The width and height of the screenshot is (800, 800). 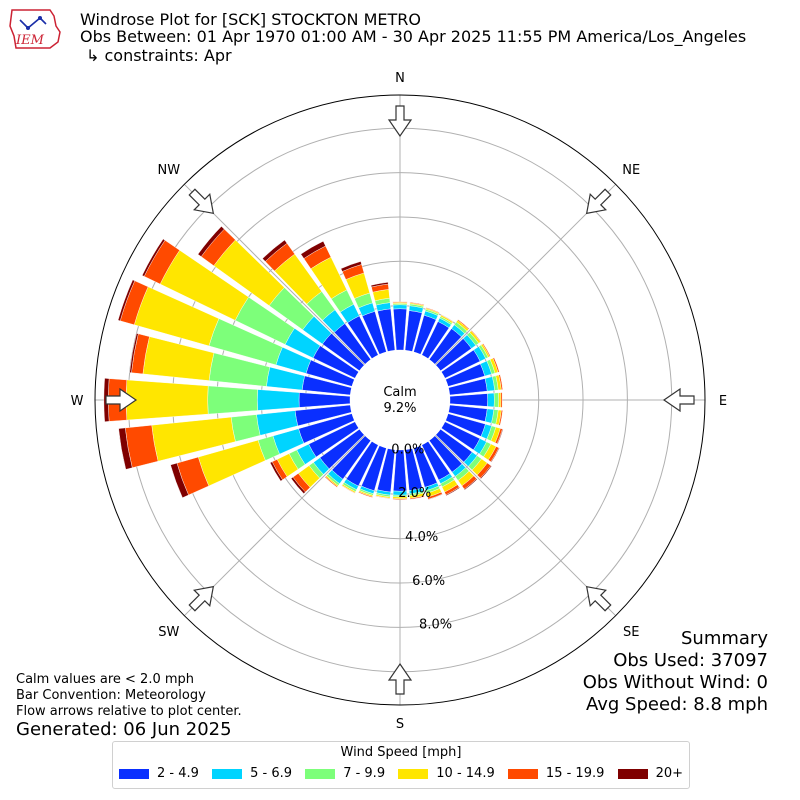 What do you see at coordinates (250, 19) in the screenshot?
I see `chart-title: Windrose Plot for [SCK] STOCKTON METRO` at bounding box center [250, 19].